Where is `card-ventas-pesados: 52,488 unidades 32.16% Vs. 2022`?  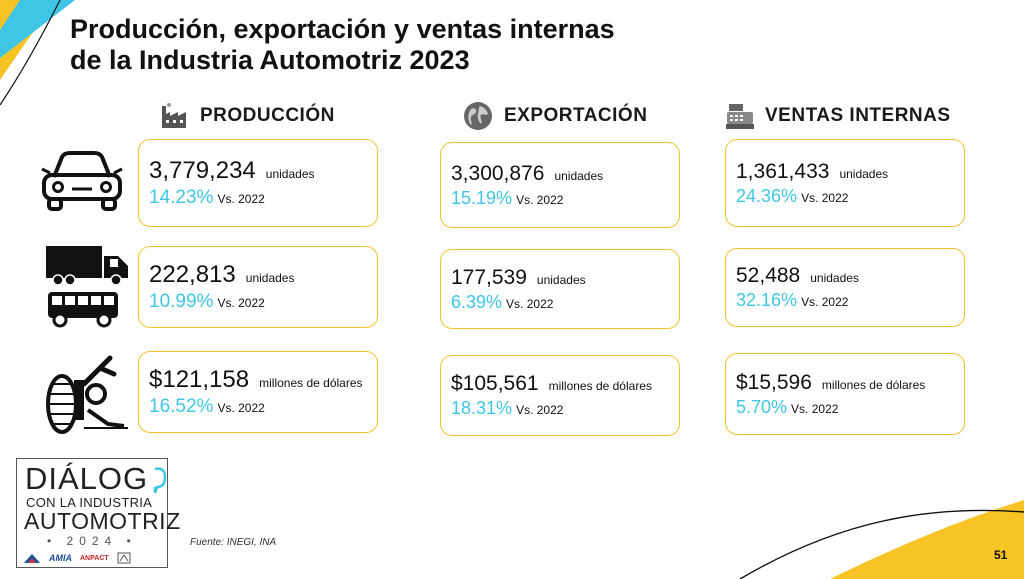
card-ventas-pesados: 52,488 unidades 32.16% Vs. 2022 is located at coordinates (845, 287).